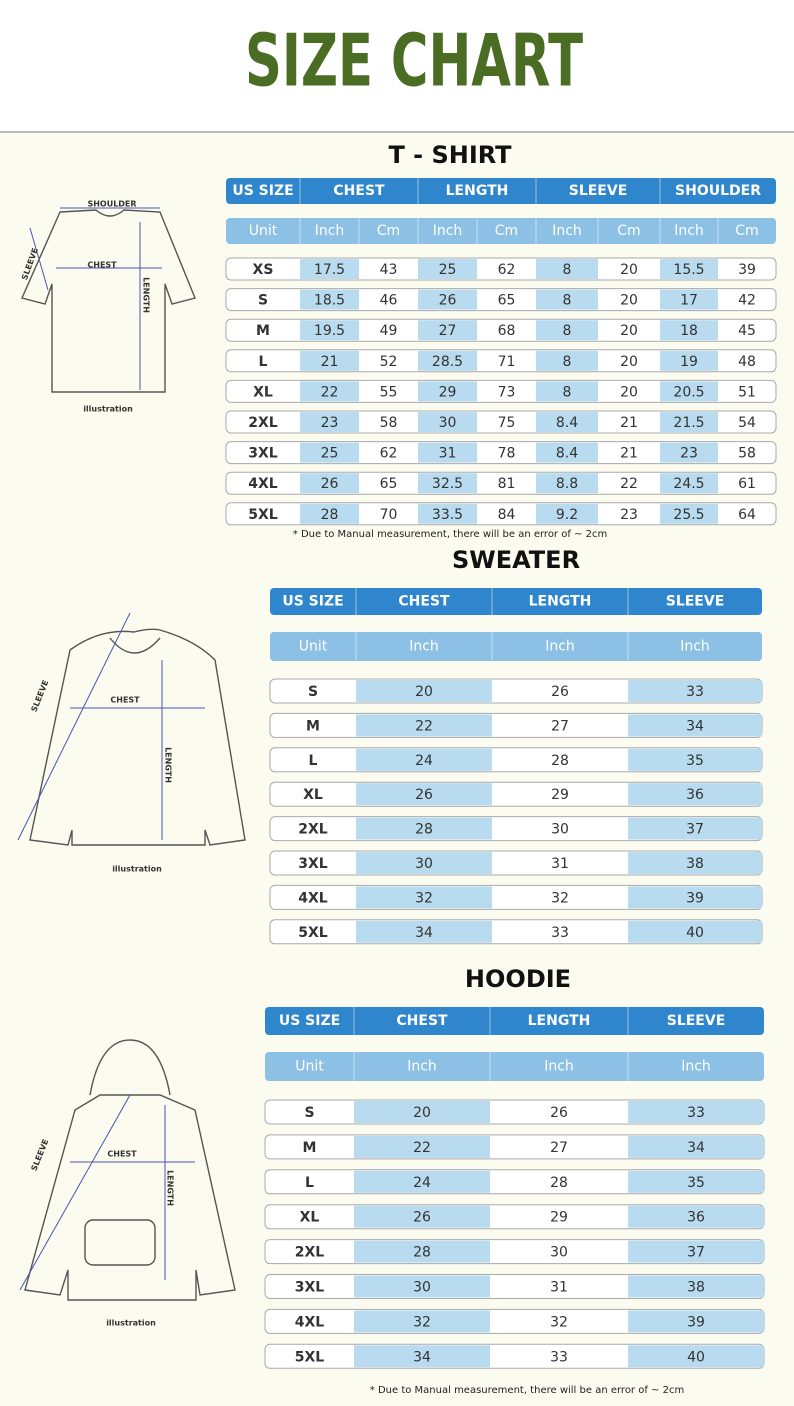 This screenshot has width=794, height=1406. What do you see at coordinates (263, 515) in the screenshot?
I see `size-label: 5XL` at bounding box center [263, 515].